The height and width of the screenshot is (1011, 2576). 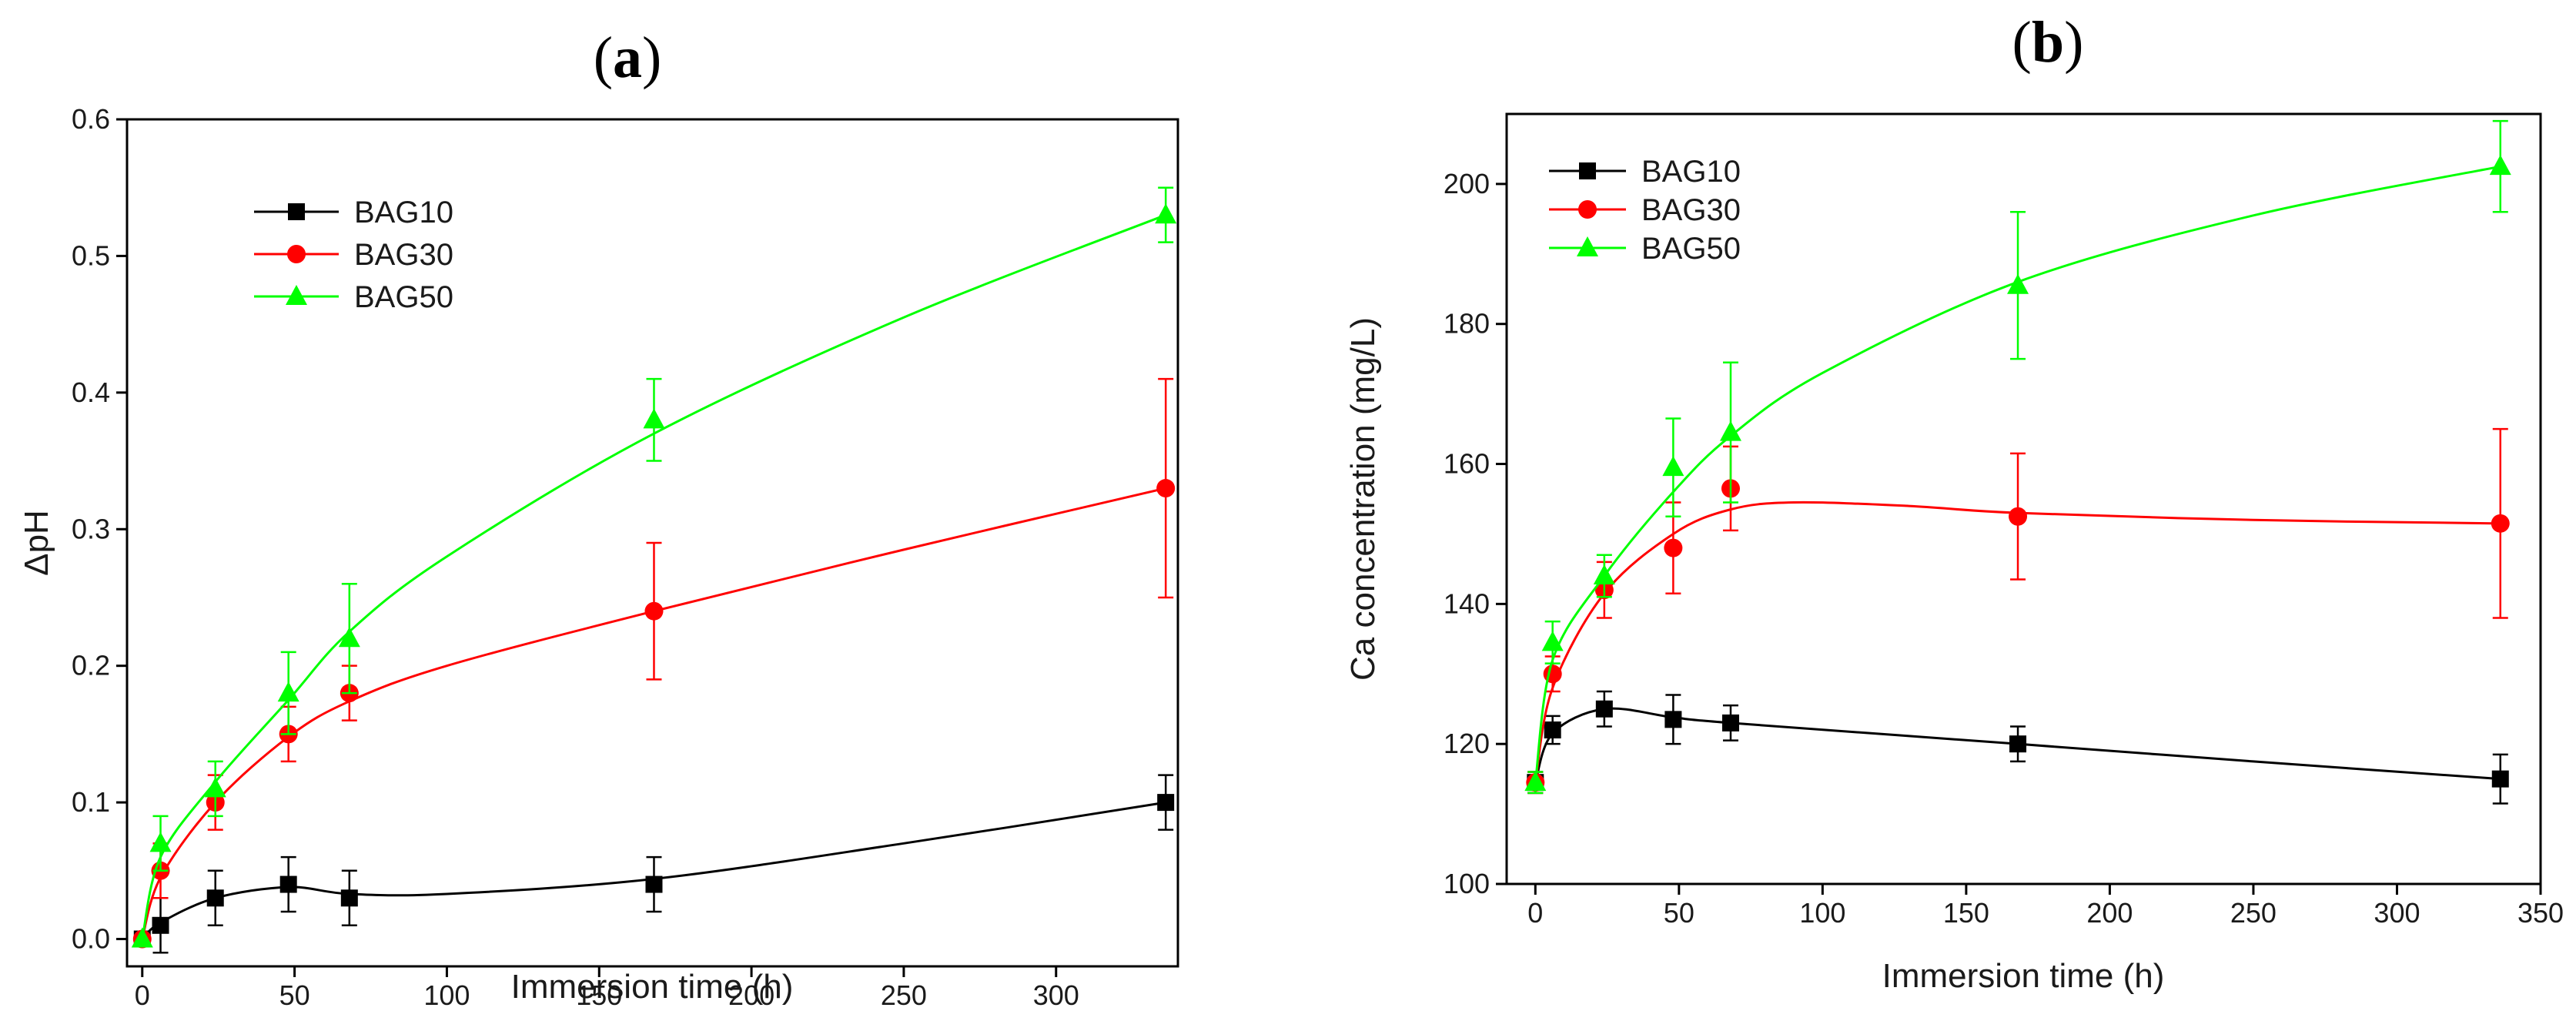 I want to click on panel-b-x-axis-title: Immersion time (h), so click(x=2024, y=976).